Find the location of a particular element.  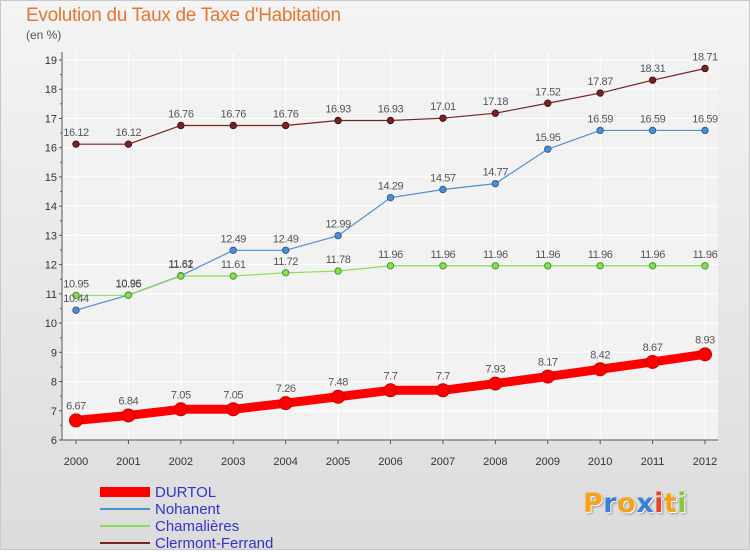

ytick-label-1: 7 is located at coordinates (54, 412).